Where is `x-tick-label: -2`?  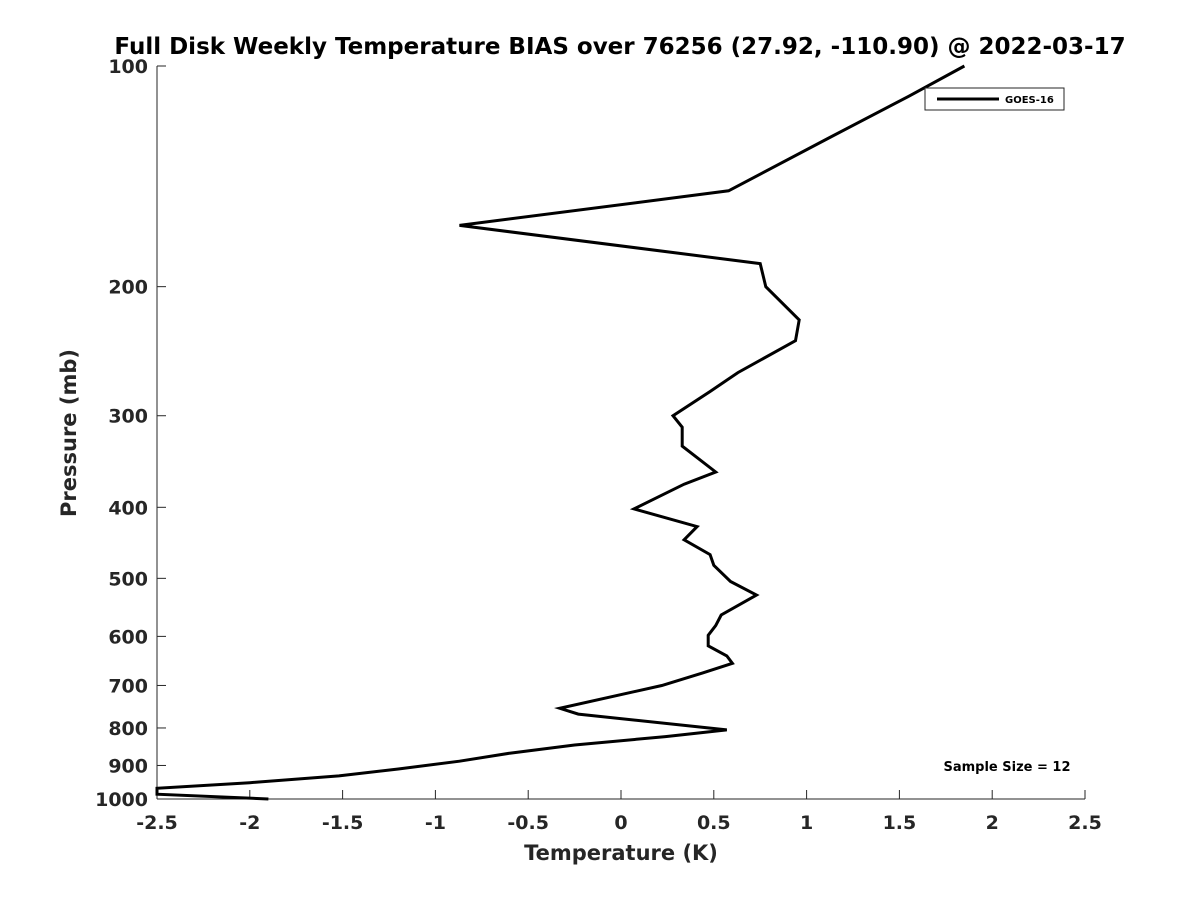 x-tick-label: -2 is located at coordinates (249, 823).